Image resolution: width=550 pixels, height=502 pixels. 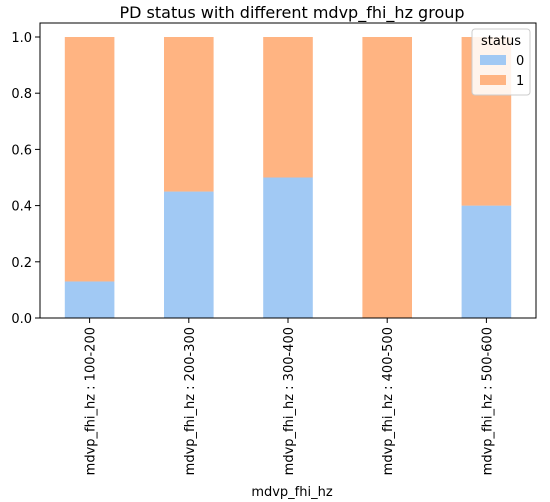 What do you see at coordinates (289, 401) in the screenshot?
I see `x-tick-label-3: mdvp_fhi_hz : 300-400` at bounding box center [289, 401].